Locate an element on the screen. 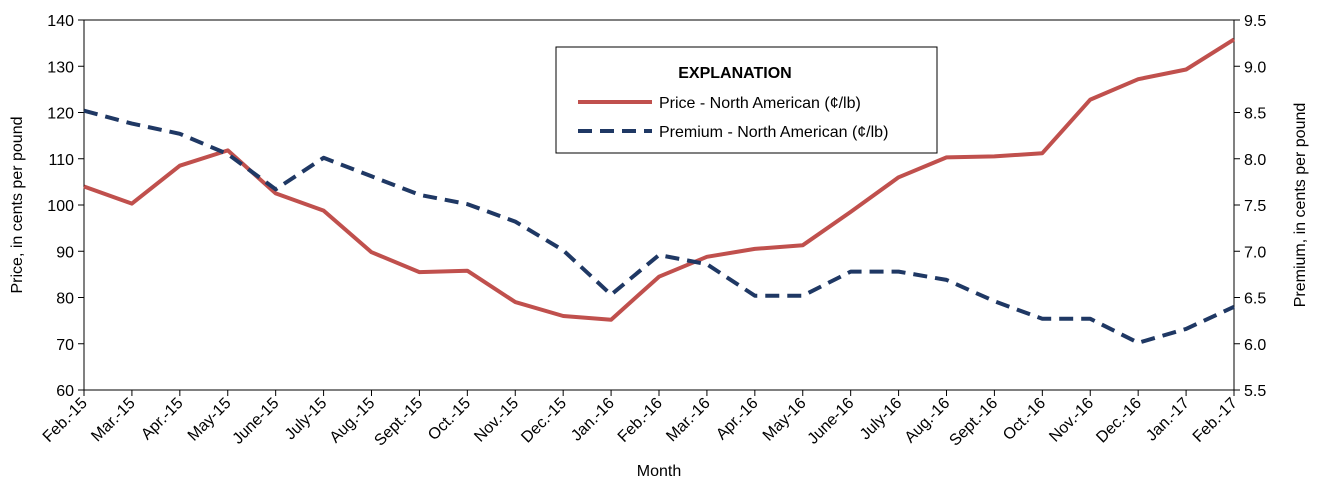 The image size is (1318, 483). y-right-tick-label: 7.0 is located at coordinates (1255, 252).